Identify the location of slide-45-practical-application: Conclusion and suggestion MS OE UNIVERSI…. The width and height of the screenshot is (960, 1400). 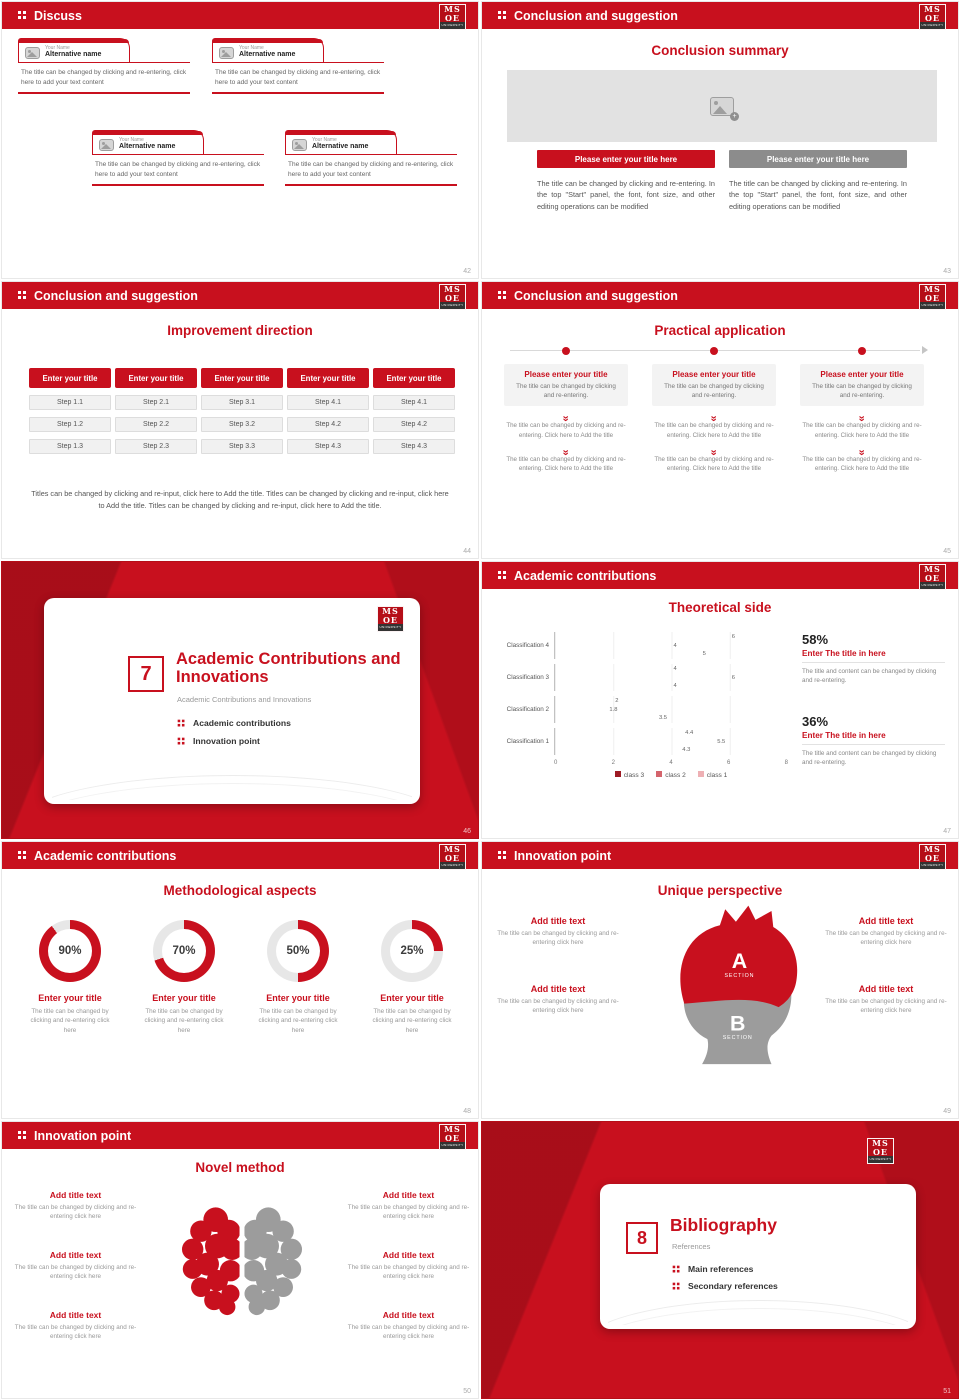
(720, 420).